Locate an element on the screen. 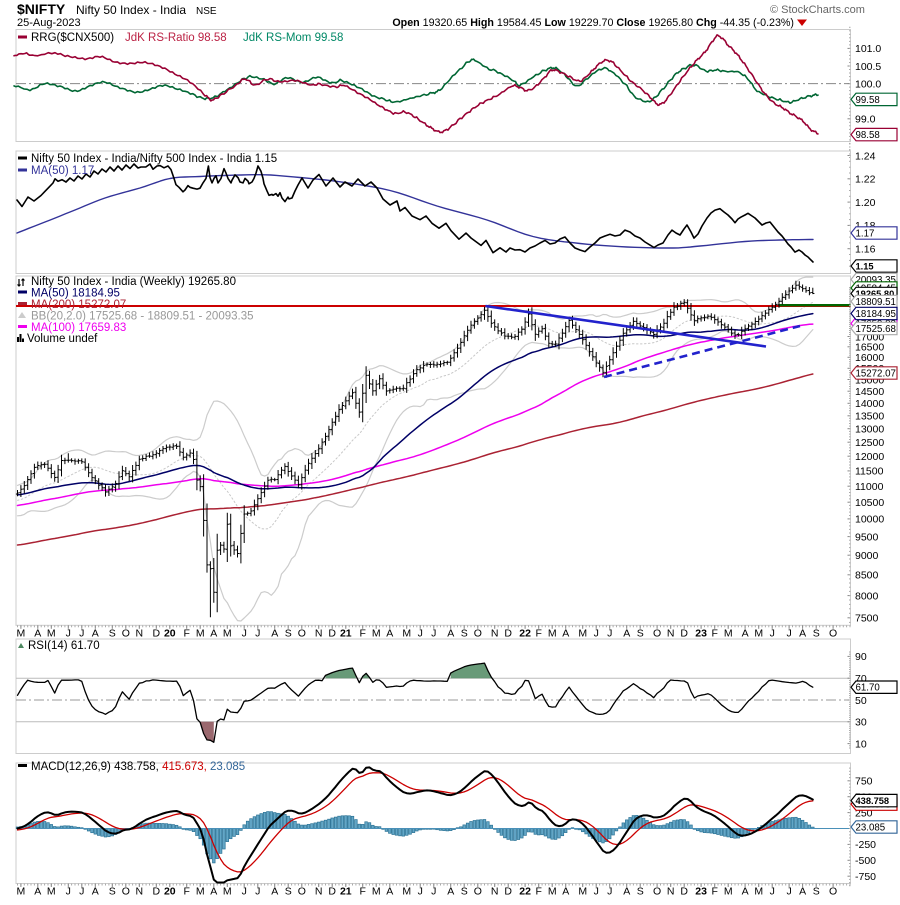  svg-text: 25-Aug-2023 is located at coordinates (49, 23).